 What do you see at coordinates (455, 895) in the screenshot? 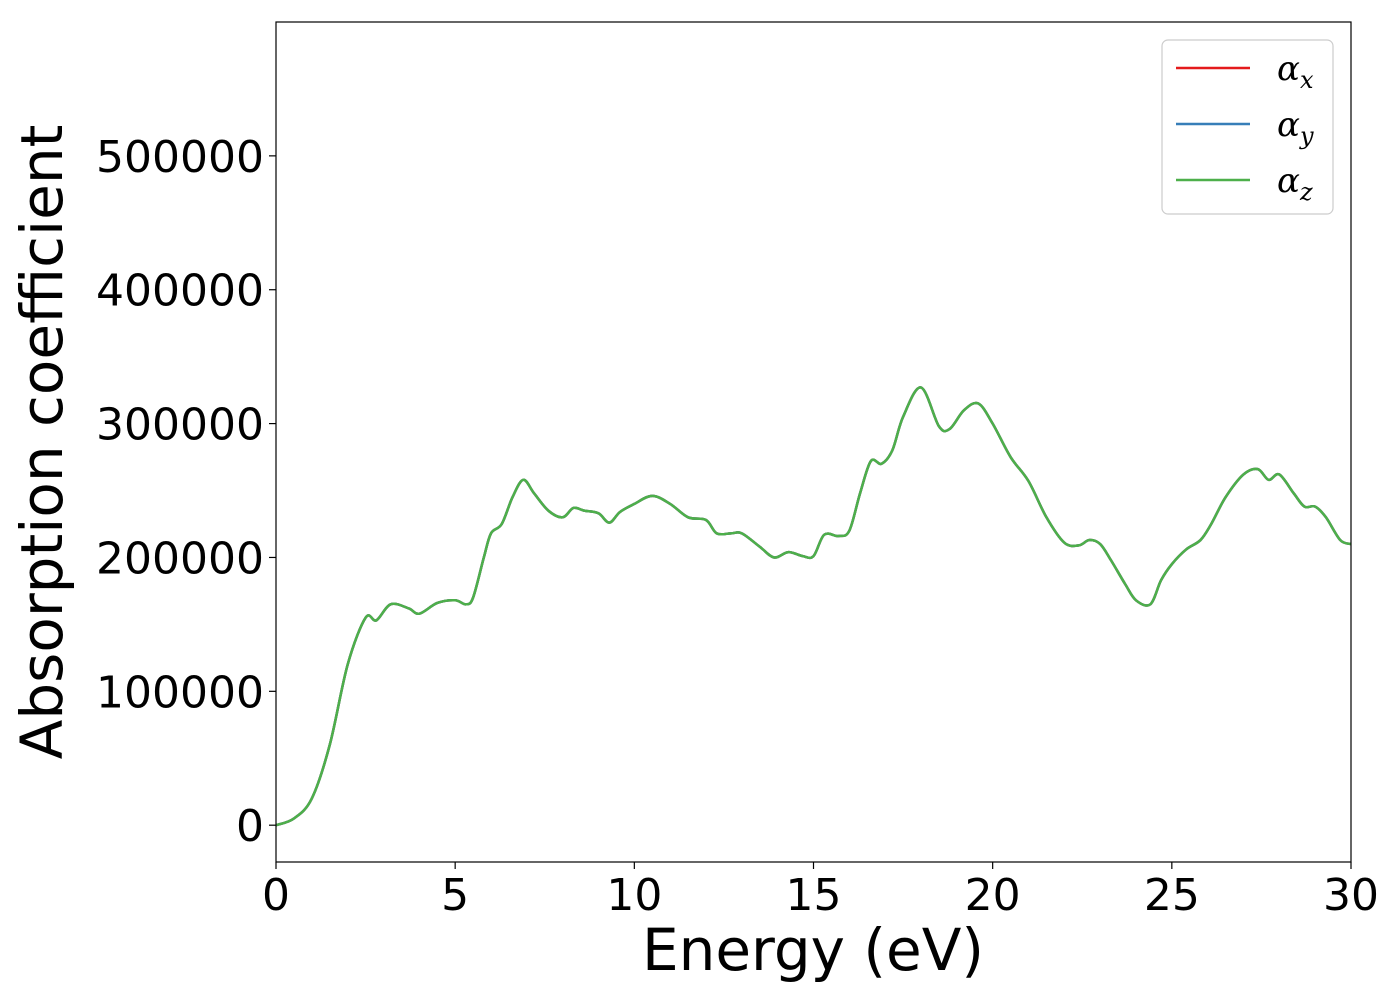
I see `x-tick-label: 5` at bounding box center [455, 895].